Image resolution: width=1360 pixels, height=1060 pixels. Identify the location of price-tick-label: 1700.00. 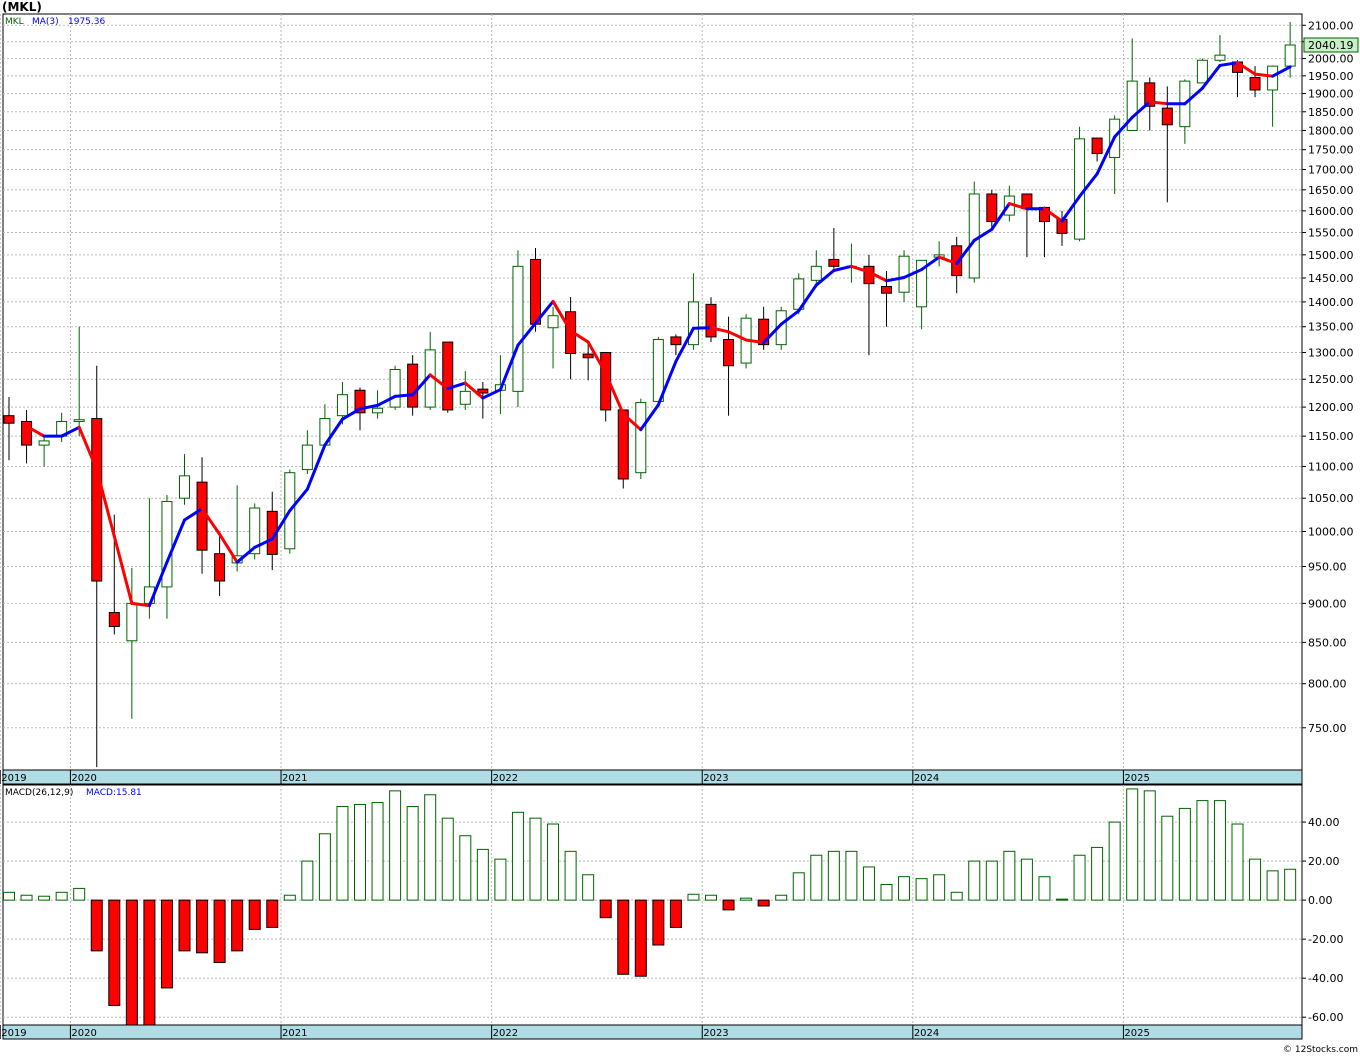
(1331, 169).